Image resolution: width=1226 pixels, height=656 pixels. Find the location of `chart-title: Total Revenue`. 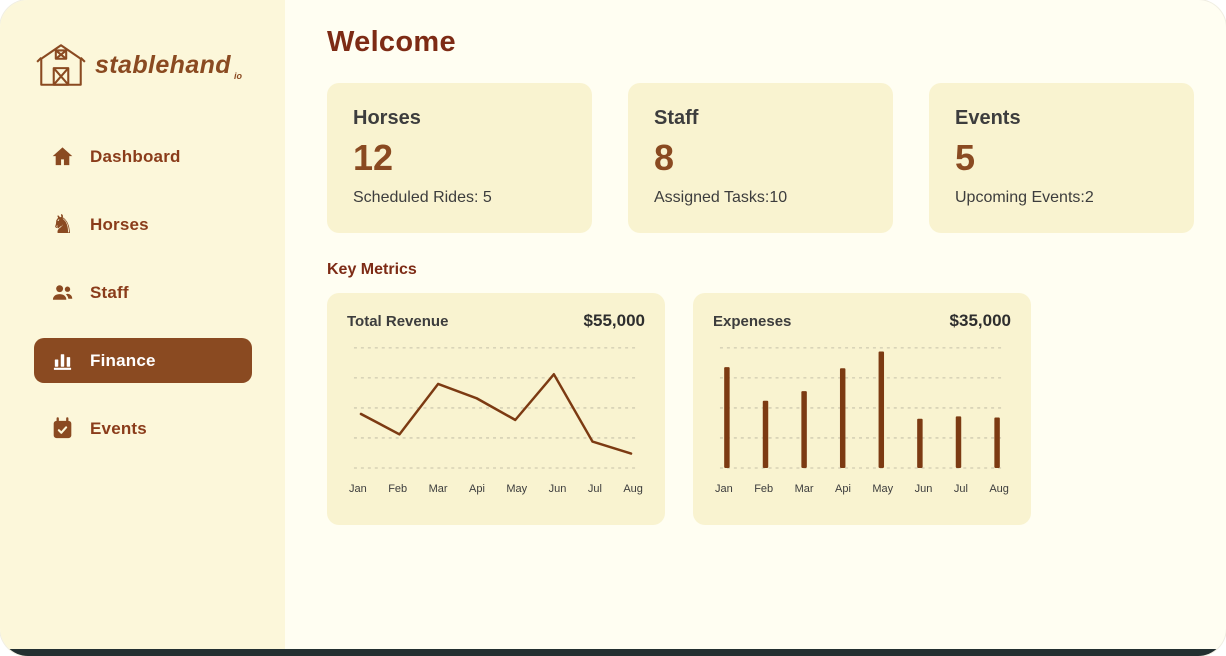

chart-title: Total Revenue is located at coordinates (398, 321).